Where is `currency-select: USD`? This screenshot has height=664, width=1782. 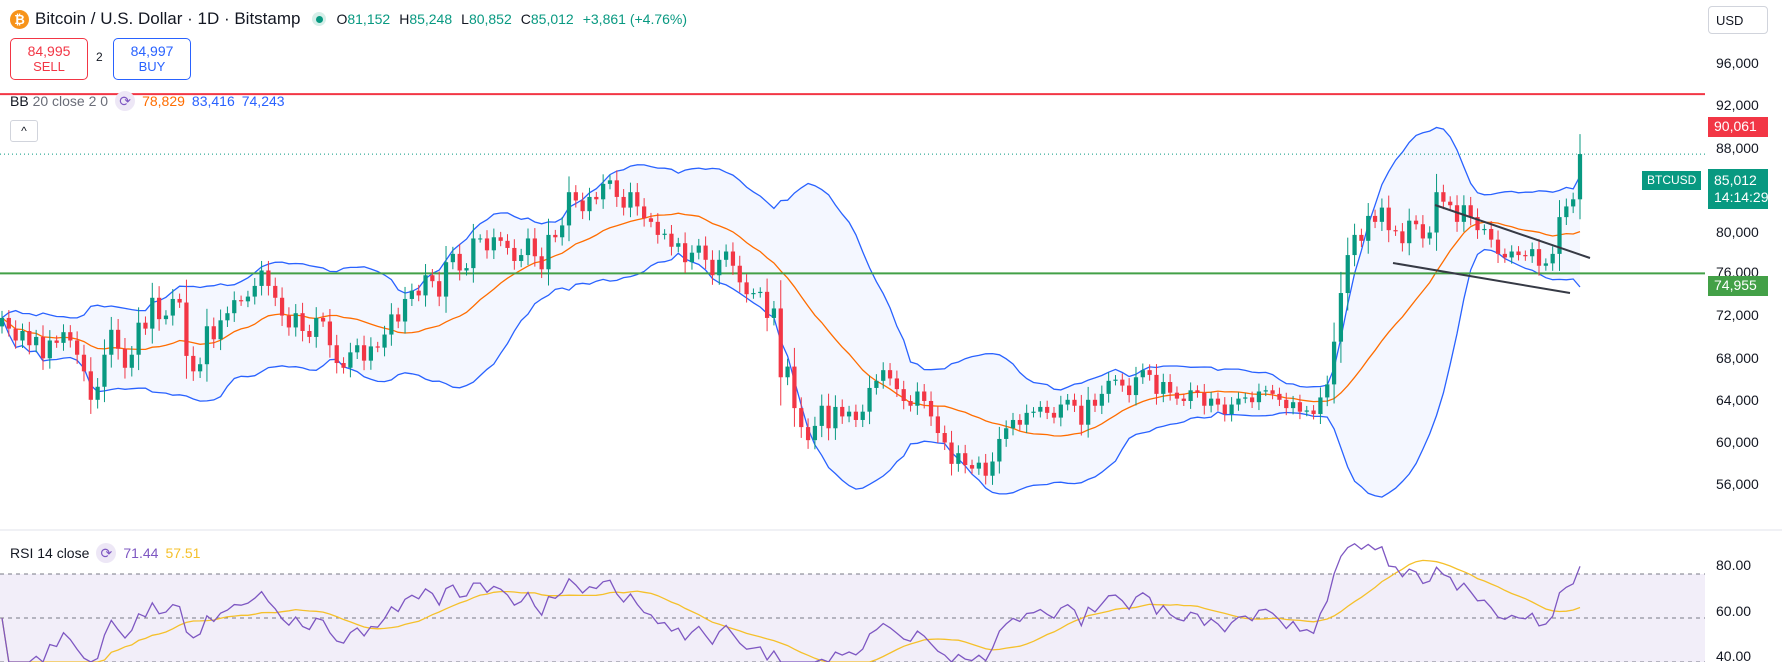 currency-select: USD is located at coordinates (1738, 20).